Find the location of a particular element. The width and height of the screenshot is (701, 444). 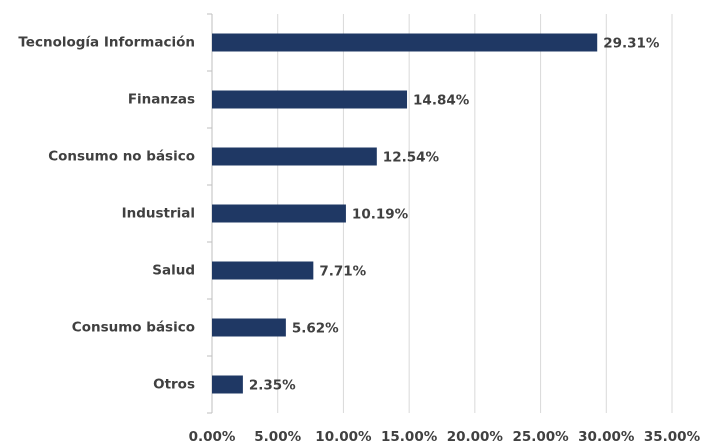

data-label: 12.54% is located at coordinates (411, 158).